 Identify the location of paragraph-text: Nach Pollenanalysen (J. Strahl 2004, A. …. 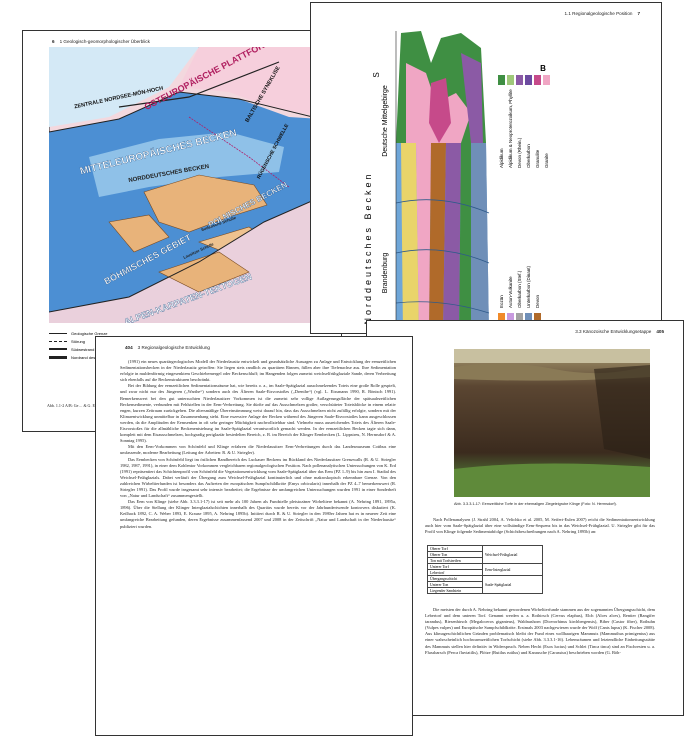
(540, 526).